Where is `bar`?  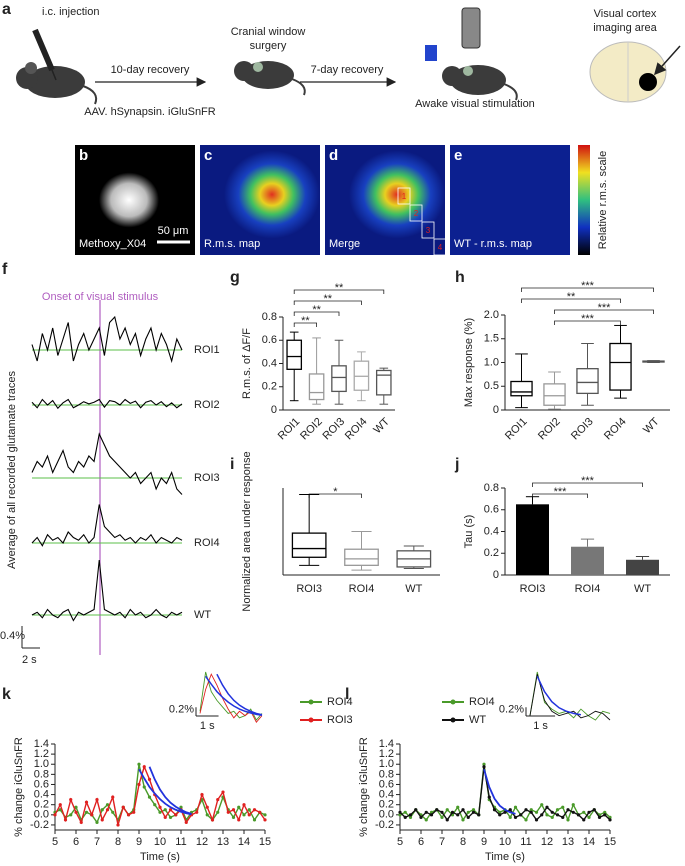 bar is located at coordinates (642, 567).